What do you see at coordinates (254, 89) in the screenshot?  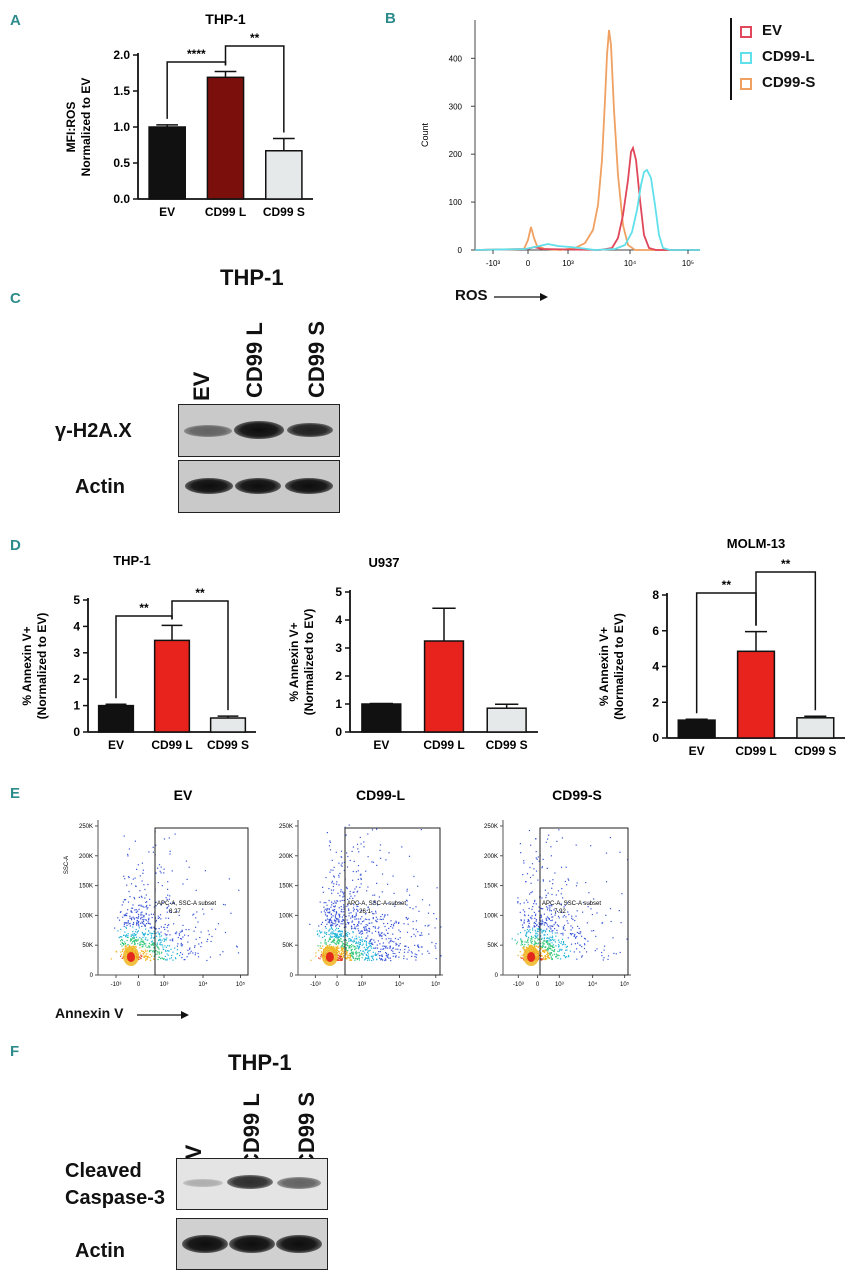 I see `significance-bracket` at bounding box center [254, 89].